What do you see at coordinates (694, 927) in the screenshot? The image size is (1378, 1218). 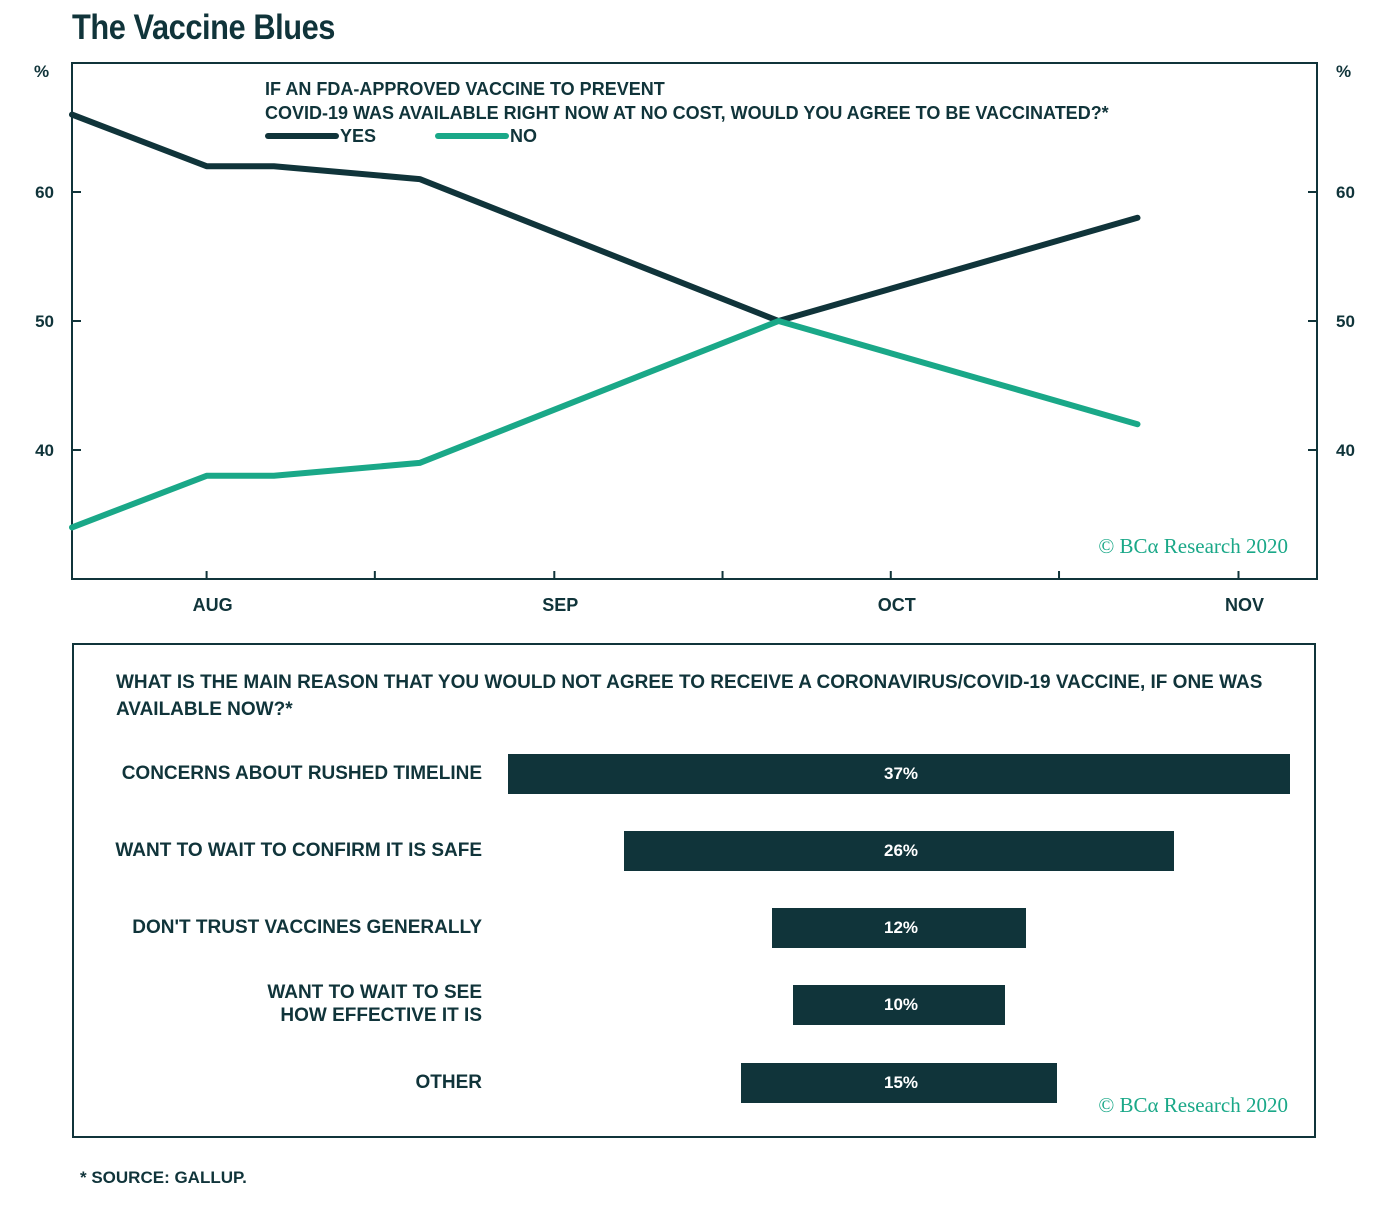 I see `bar-row: DON'T TRUST VACCINES GENERALLY 12%` at bounding box center [694, 927].